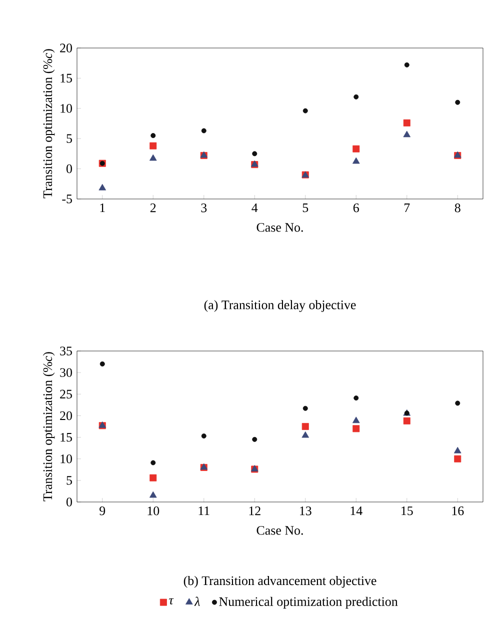  Describe the element at coordinates (171, 601) in the screenshot. I see `legend-label: τ` at that location.